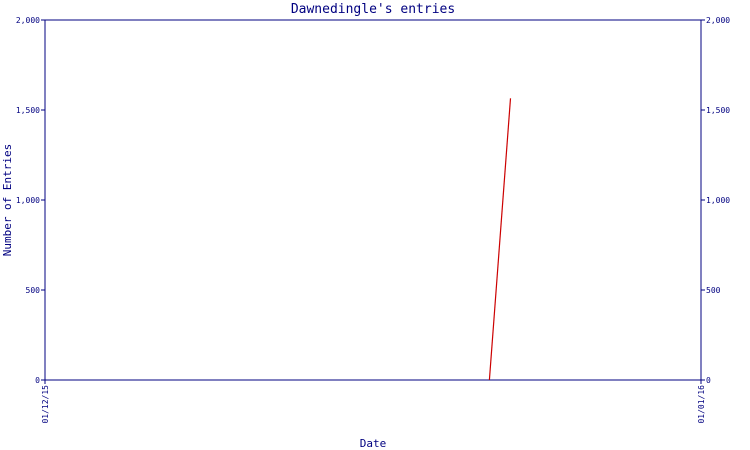  Describe the element at coordinates (708, 380) in the screenshot. I see `y-tick-label-right: 0` at that location.